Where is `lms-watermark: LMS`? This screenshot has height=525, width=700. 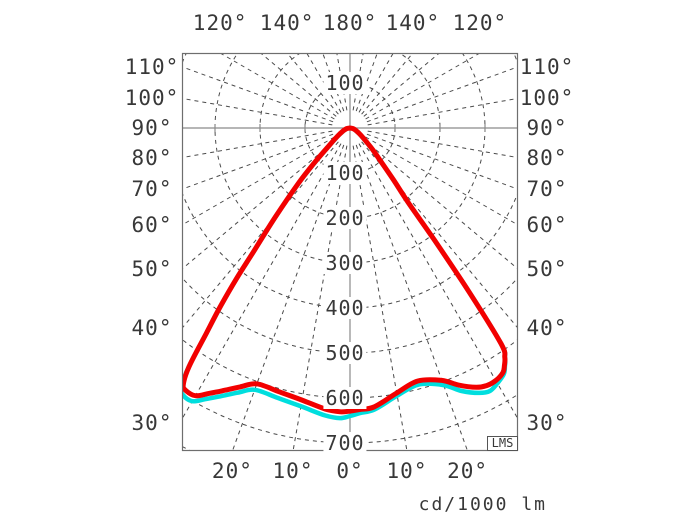 lms-watermark: LMS is located at coordinates (502, 443).